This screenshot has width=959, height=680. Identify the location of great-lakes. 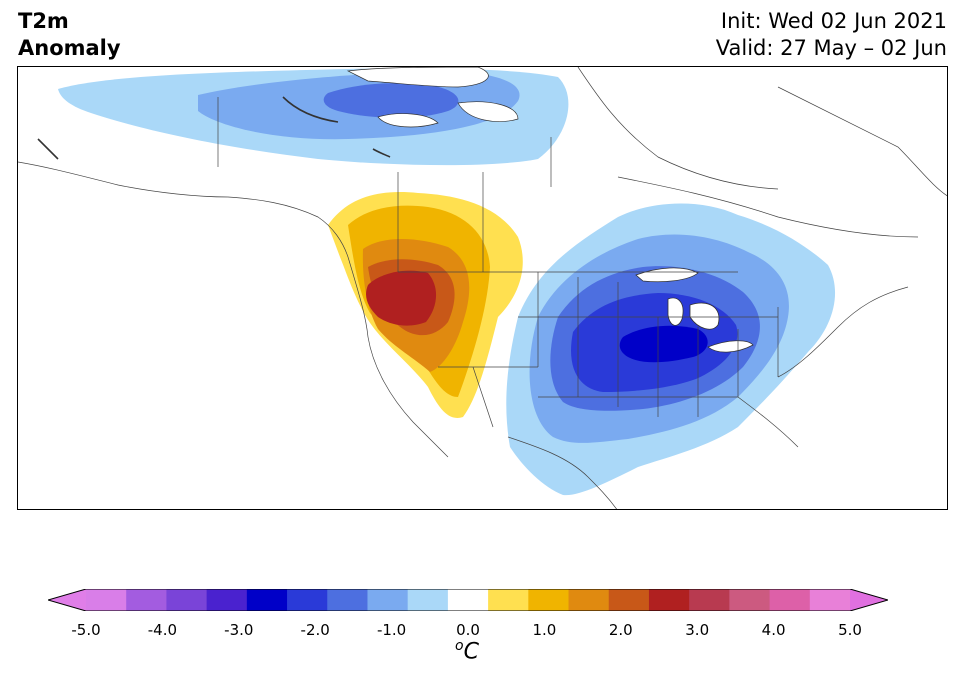
(694, 310).